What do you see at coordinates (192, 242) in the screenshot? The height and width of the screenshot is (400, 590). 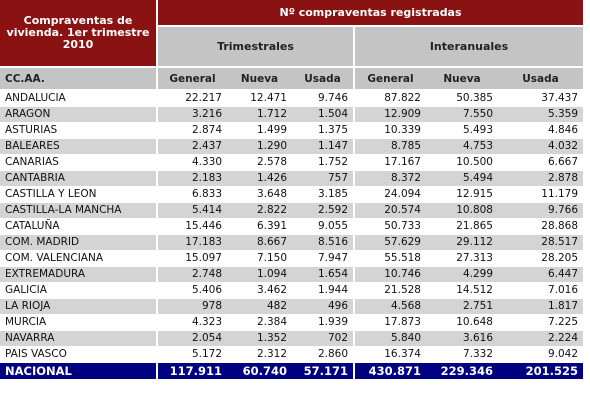 I see `cell-trim-general: 17.183` at bounding box center [192, 242].